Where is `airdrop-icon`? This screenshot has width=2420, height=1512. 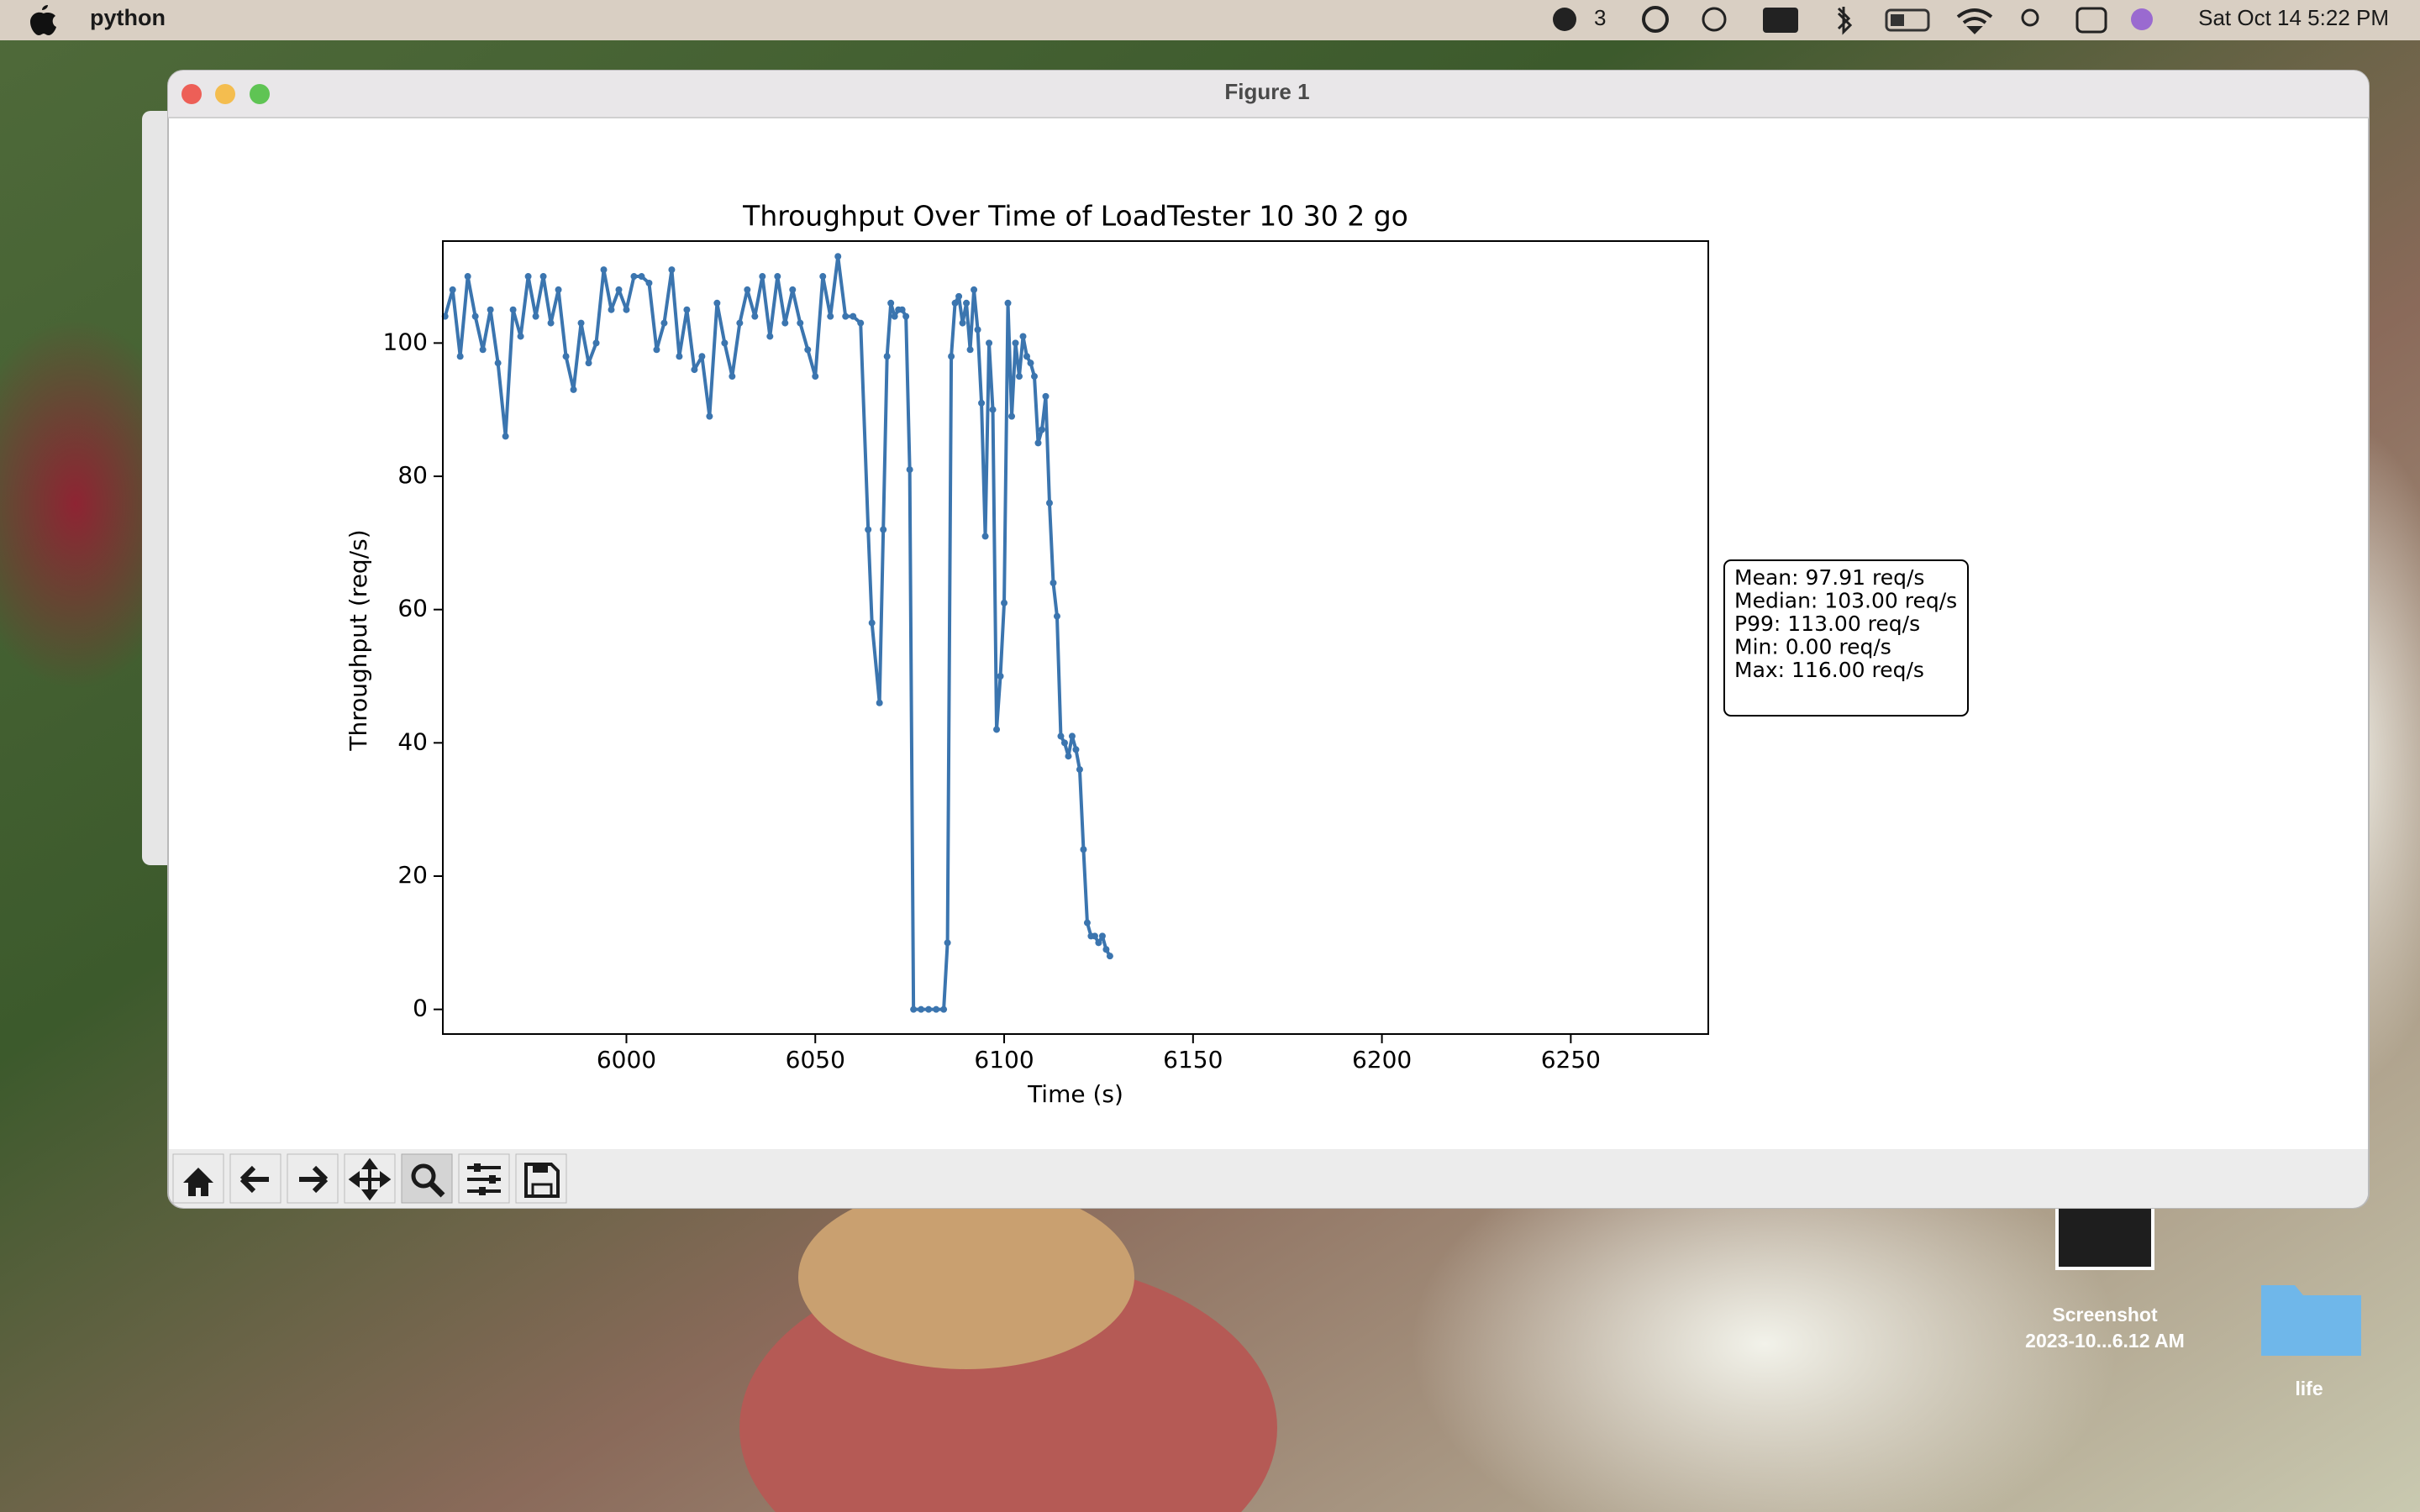 airdrop-icon is located at coordinates (1714, 19).